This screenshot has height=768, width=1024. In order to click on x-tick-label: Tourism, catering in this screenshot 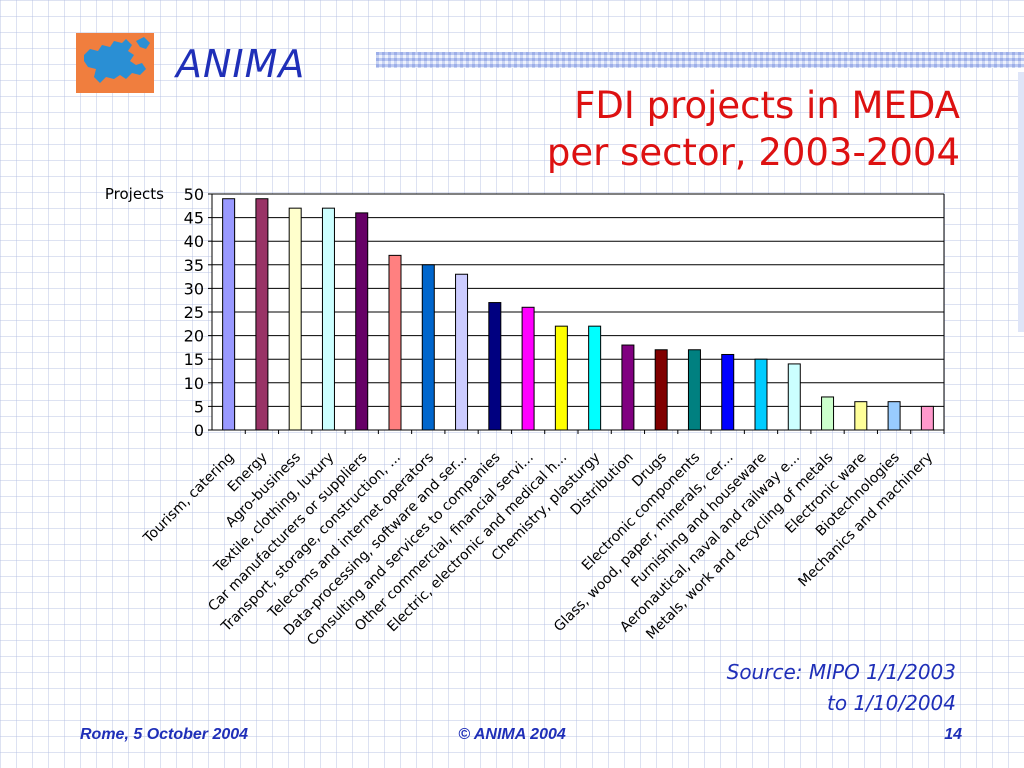, I will do `click(188, 498)`.